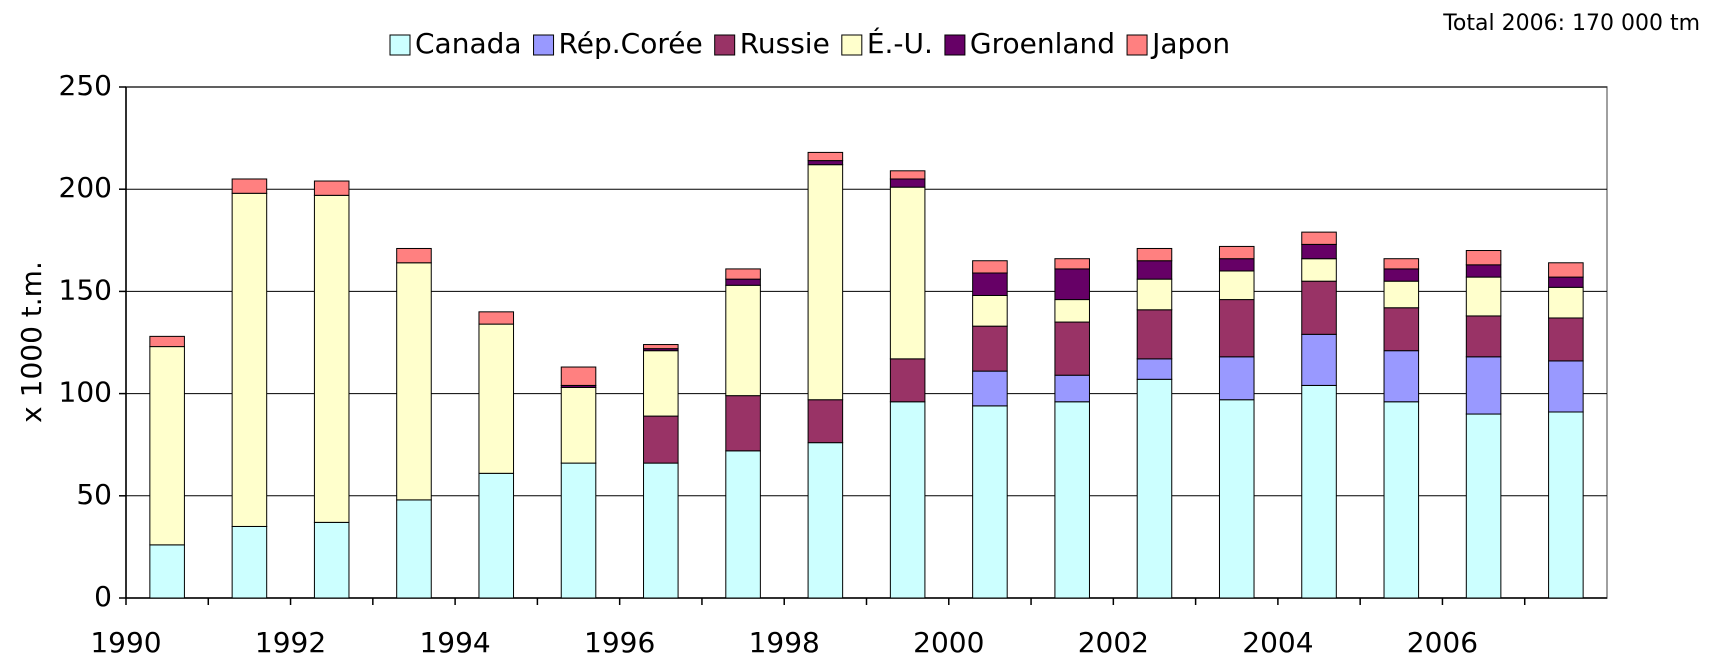  I want to click on y-tick-label: 200, so click(85, 187).